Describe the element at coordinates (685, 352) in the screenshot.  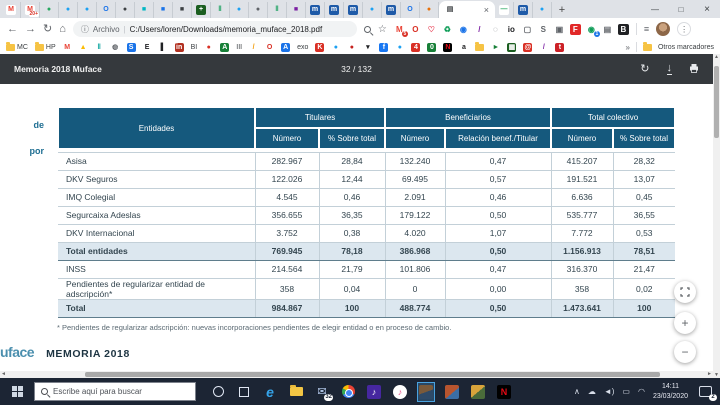
I see `zoom-out-button: −` at that location.